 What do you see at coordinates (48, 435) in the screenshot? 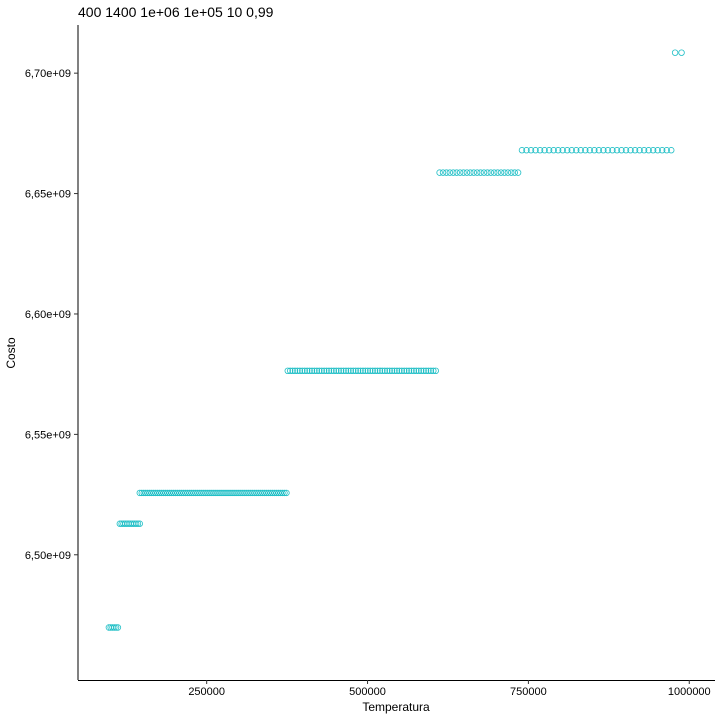
I see `y-tick-label: 6,55e+09` at bounding box center [48, 435].